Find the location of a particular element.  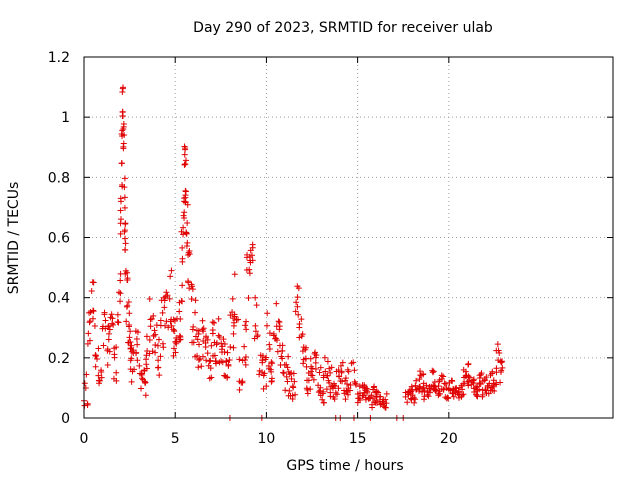

y-axis-label: SRMTID / TECUs is located at coordinates (14, 238).